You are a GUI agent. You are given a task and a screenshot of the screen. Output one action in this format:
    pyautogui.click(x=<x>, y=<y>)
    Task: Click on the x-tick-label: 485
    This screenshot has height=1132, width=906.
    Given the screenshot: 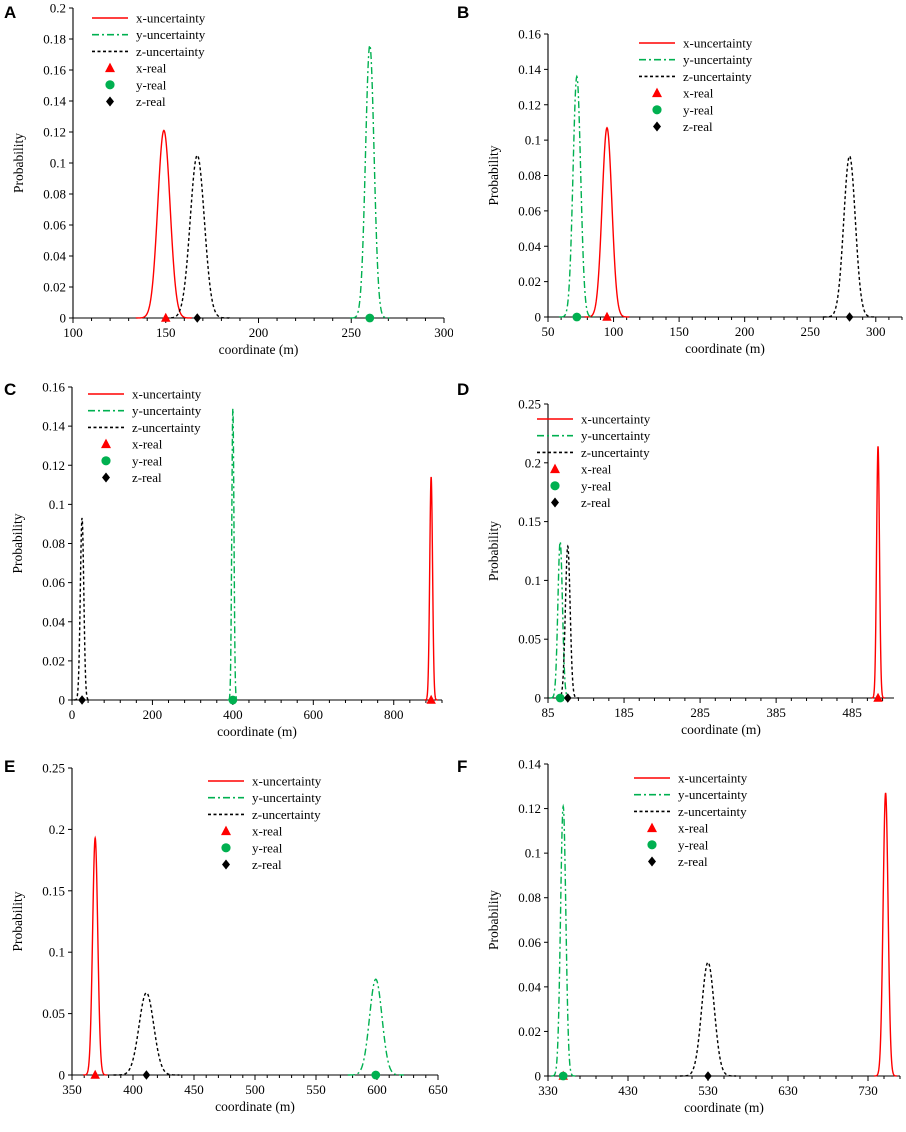 What is the action you would take?
    pyautogui.click(x=852, y=712)
    